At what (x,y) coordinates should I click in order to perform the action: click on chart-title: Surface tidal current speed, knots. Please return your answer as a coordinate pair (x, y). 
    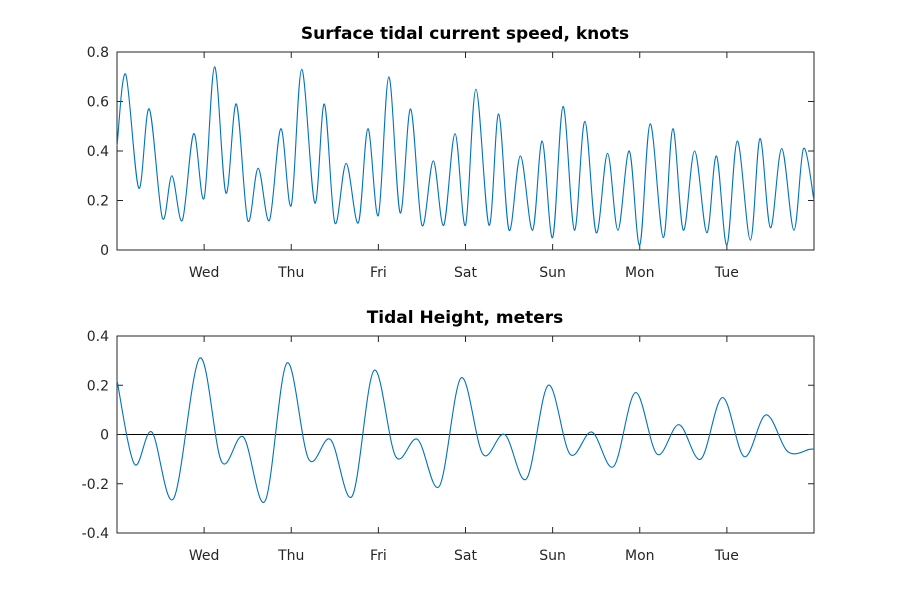
    Looking at the image, I should click on (465, 34).